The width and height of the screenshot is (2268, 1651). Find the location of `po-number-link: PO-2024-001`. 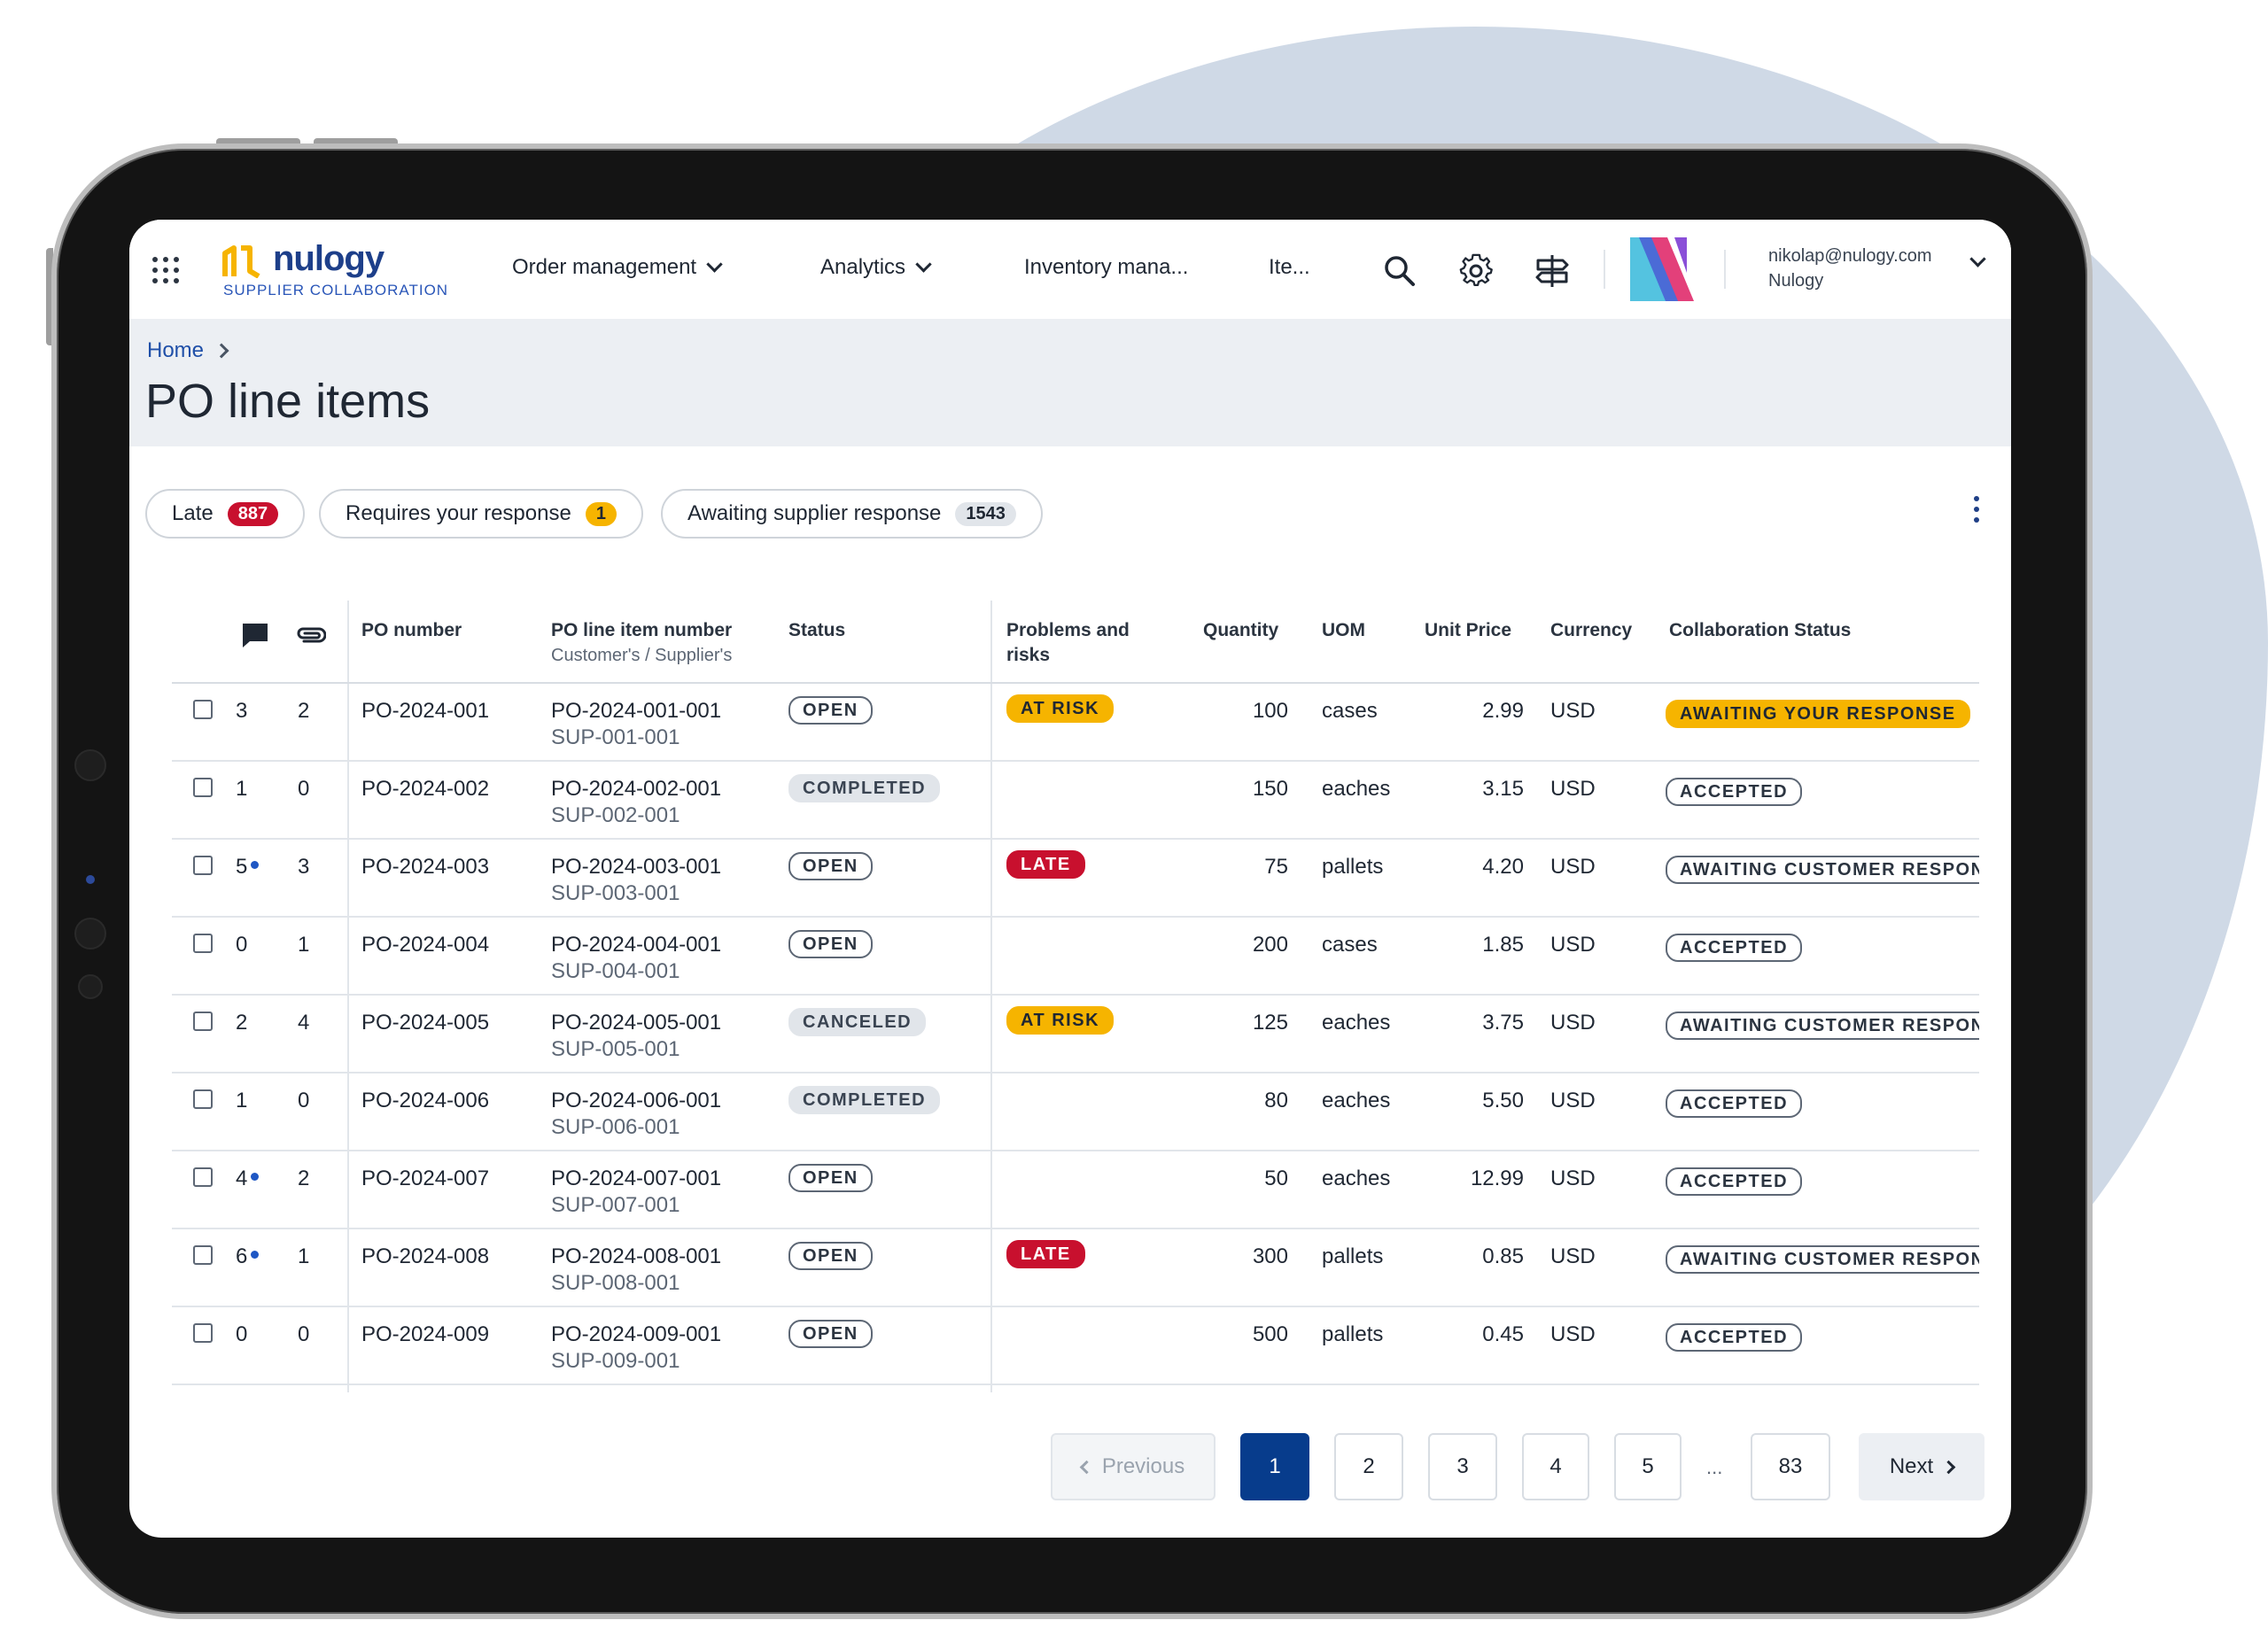

po-number-link: PO-2024-001 is located at coordinates (425, 711).